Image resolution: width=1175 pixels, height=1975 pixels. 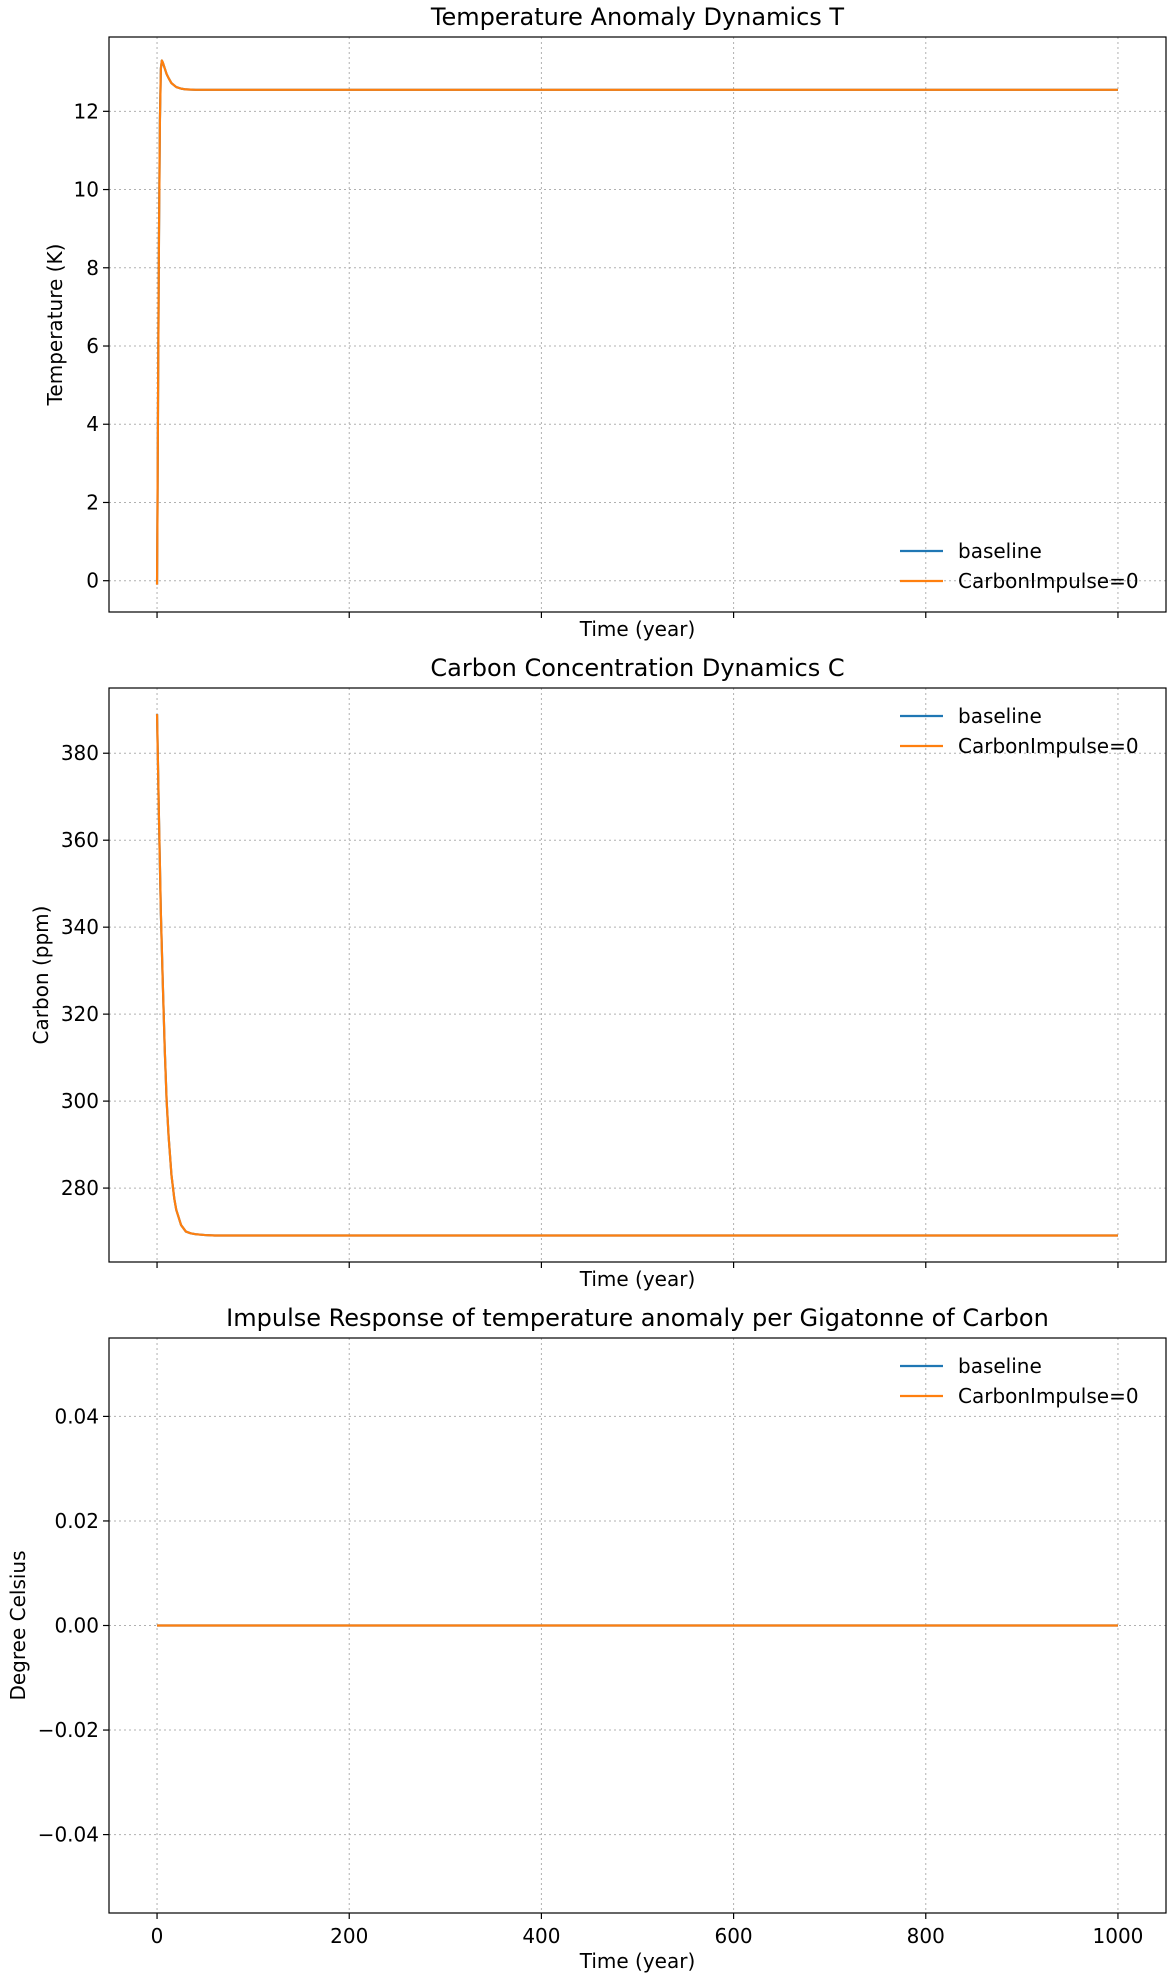 I want to click on y-axis-label: Carbon (ppm), so click(x=41, y=975).